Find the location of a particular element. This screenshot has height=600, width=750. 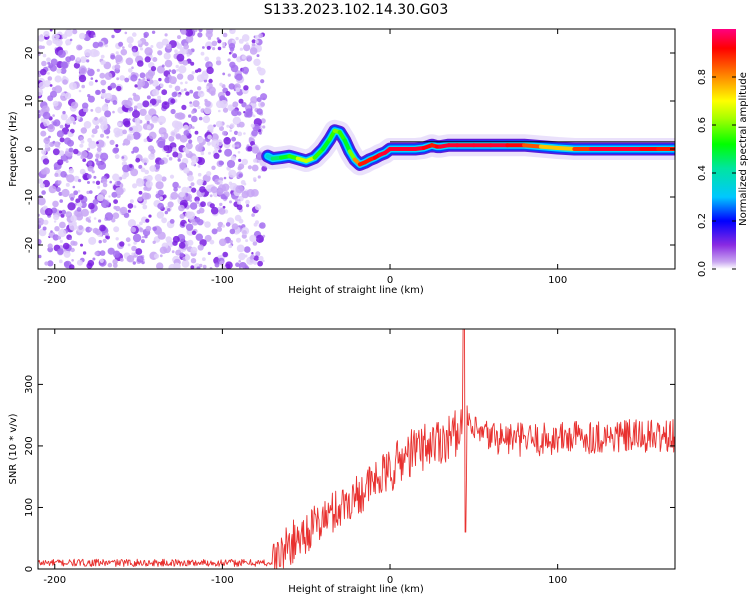

y-tick-label: 300 is located at coordinates (29, 384).